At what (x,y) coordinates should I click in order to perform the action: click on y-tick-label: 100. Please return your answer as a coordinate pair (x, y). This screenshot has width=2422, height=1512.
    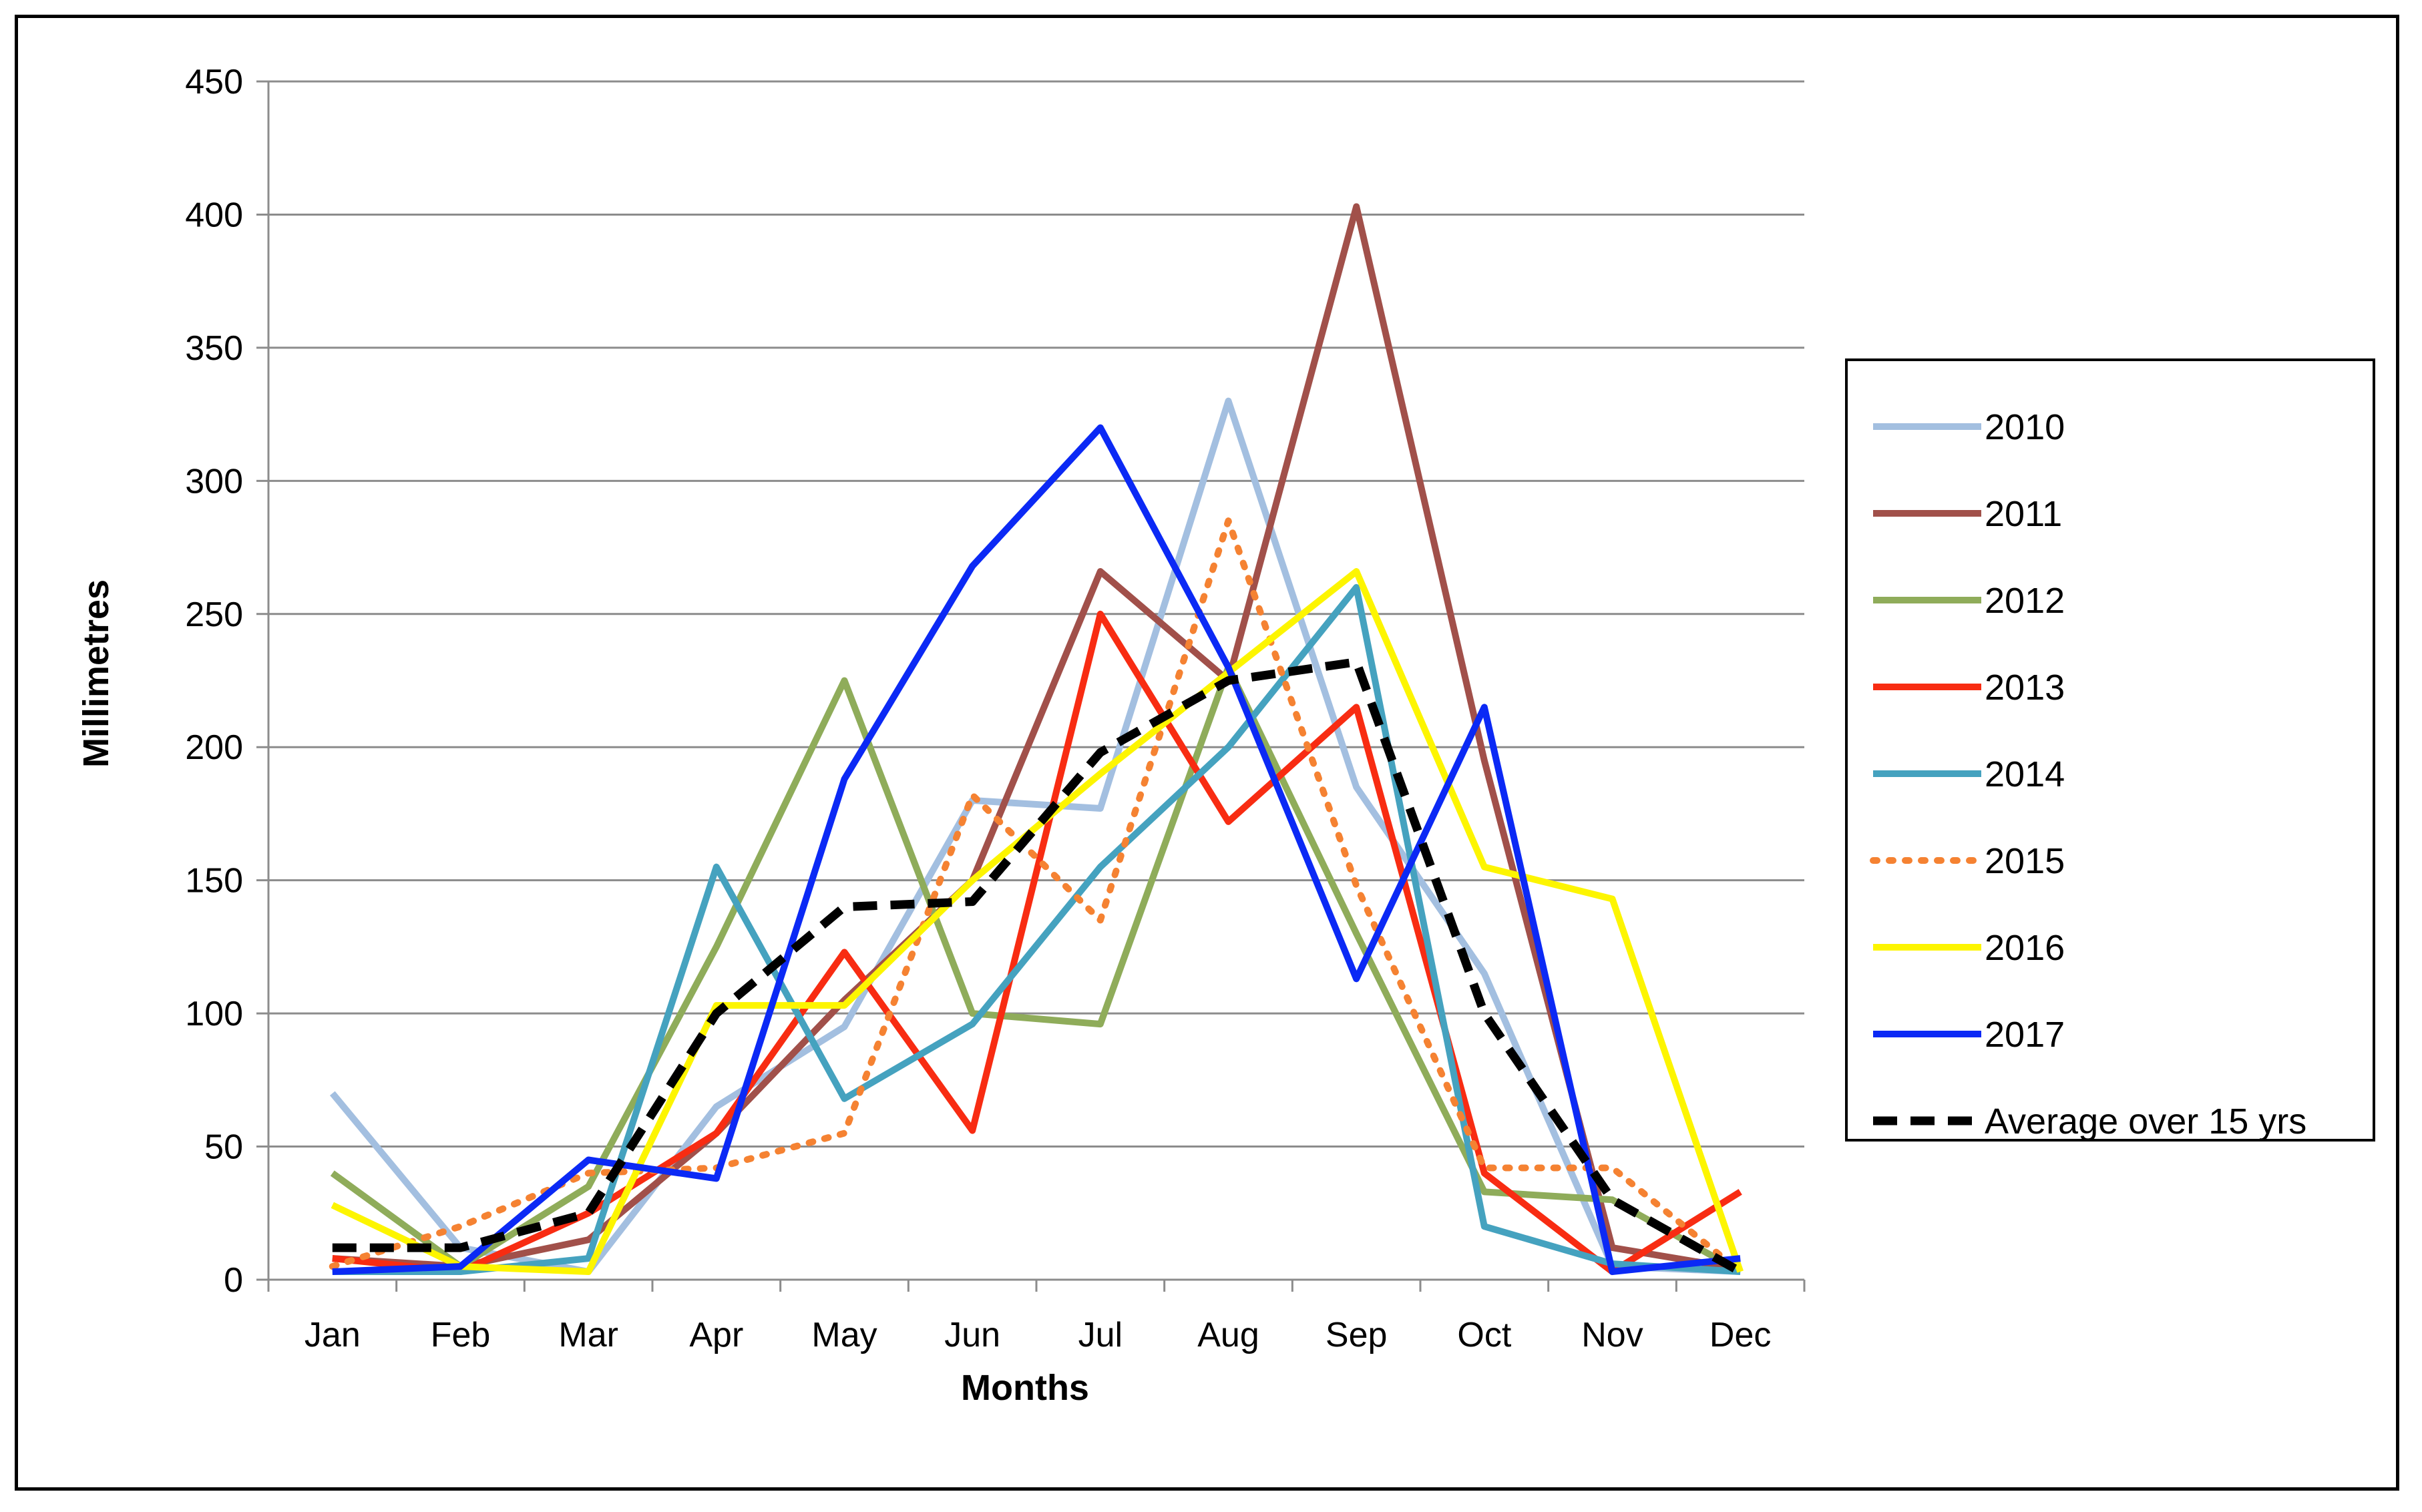
    Looking at the image, I should click on (214, 1014).